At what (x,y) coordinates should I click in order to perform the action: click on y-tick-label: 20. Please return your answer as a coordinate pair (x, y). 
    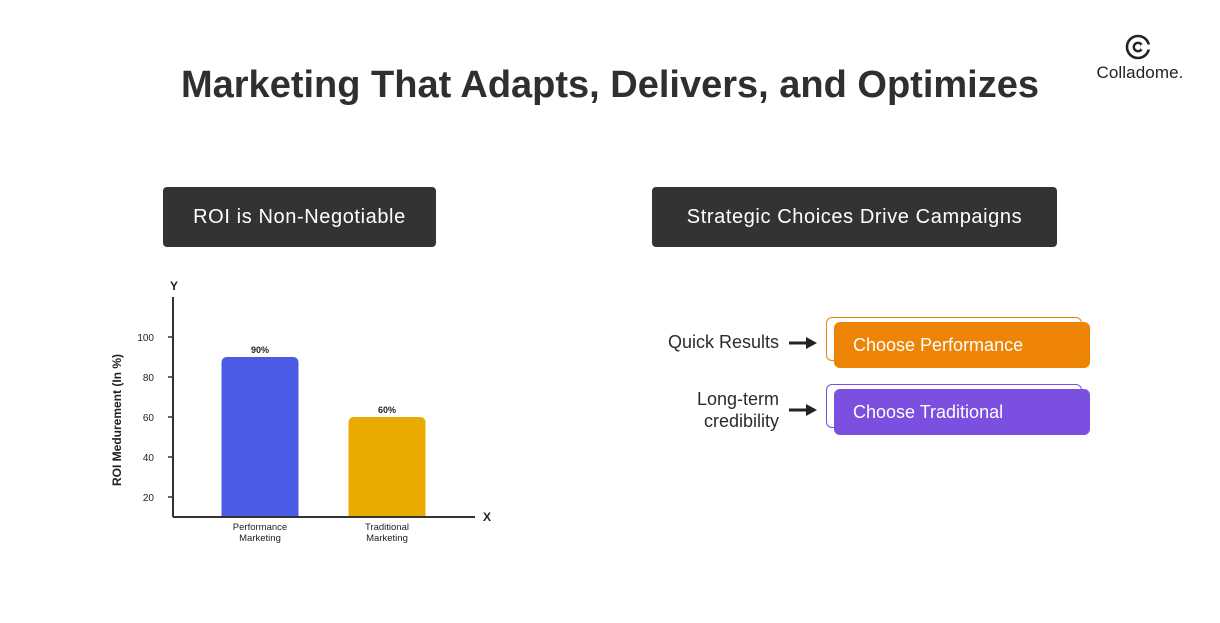
    Looking at the image, I should click on (149, 498).